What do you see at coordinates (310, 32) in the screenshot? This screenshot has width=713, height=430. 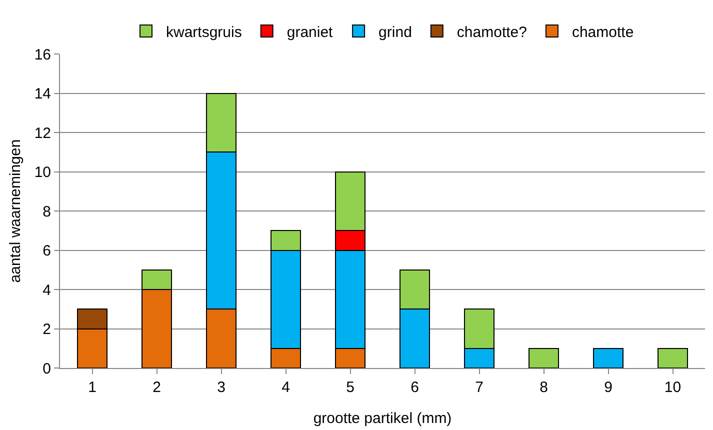 I see `legend-label: graniet` at bounding box center [310, 32].